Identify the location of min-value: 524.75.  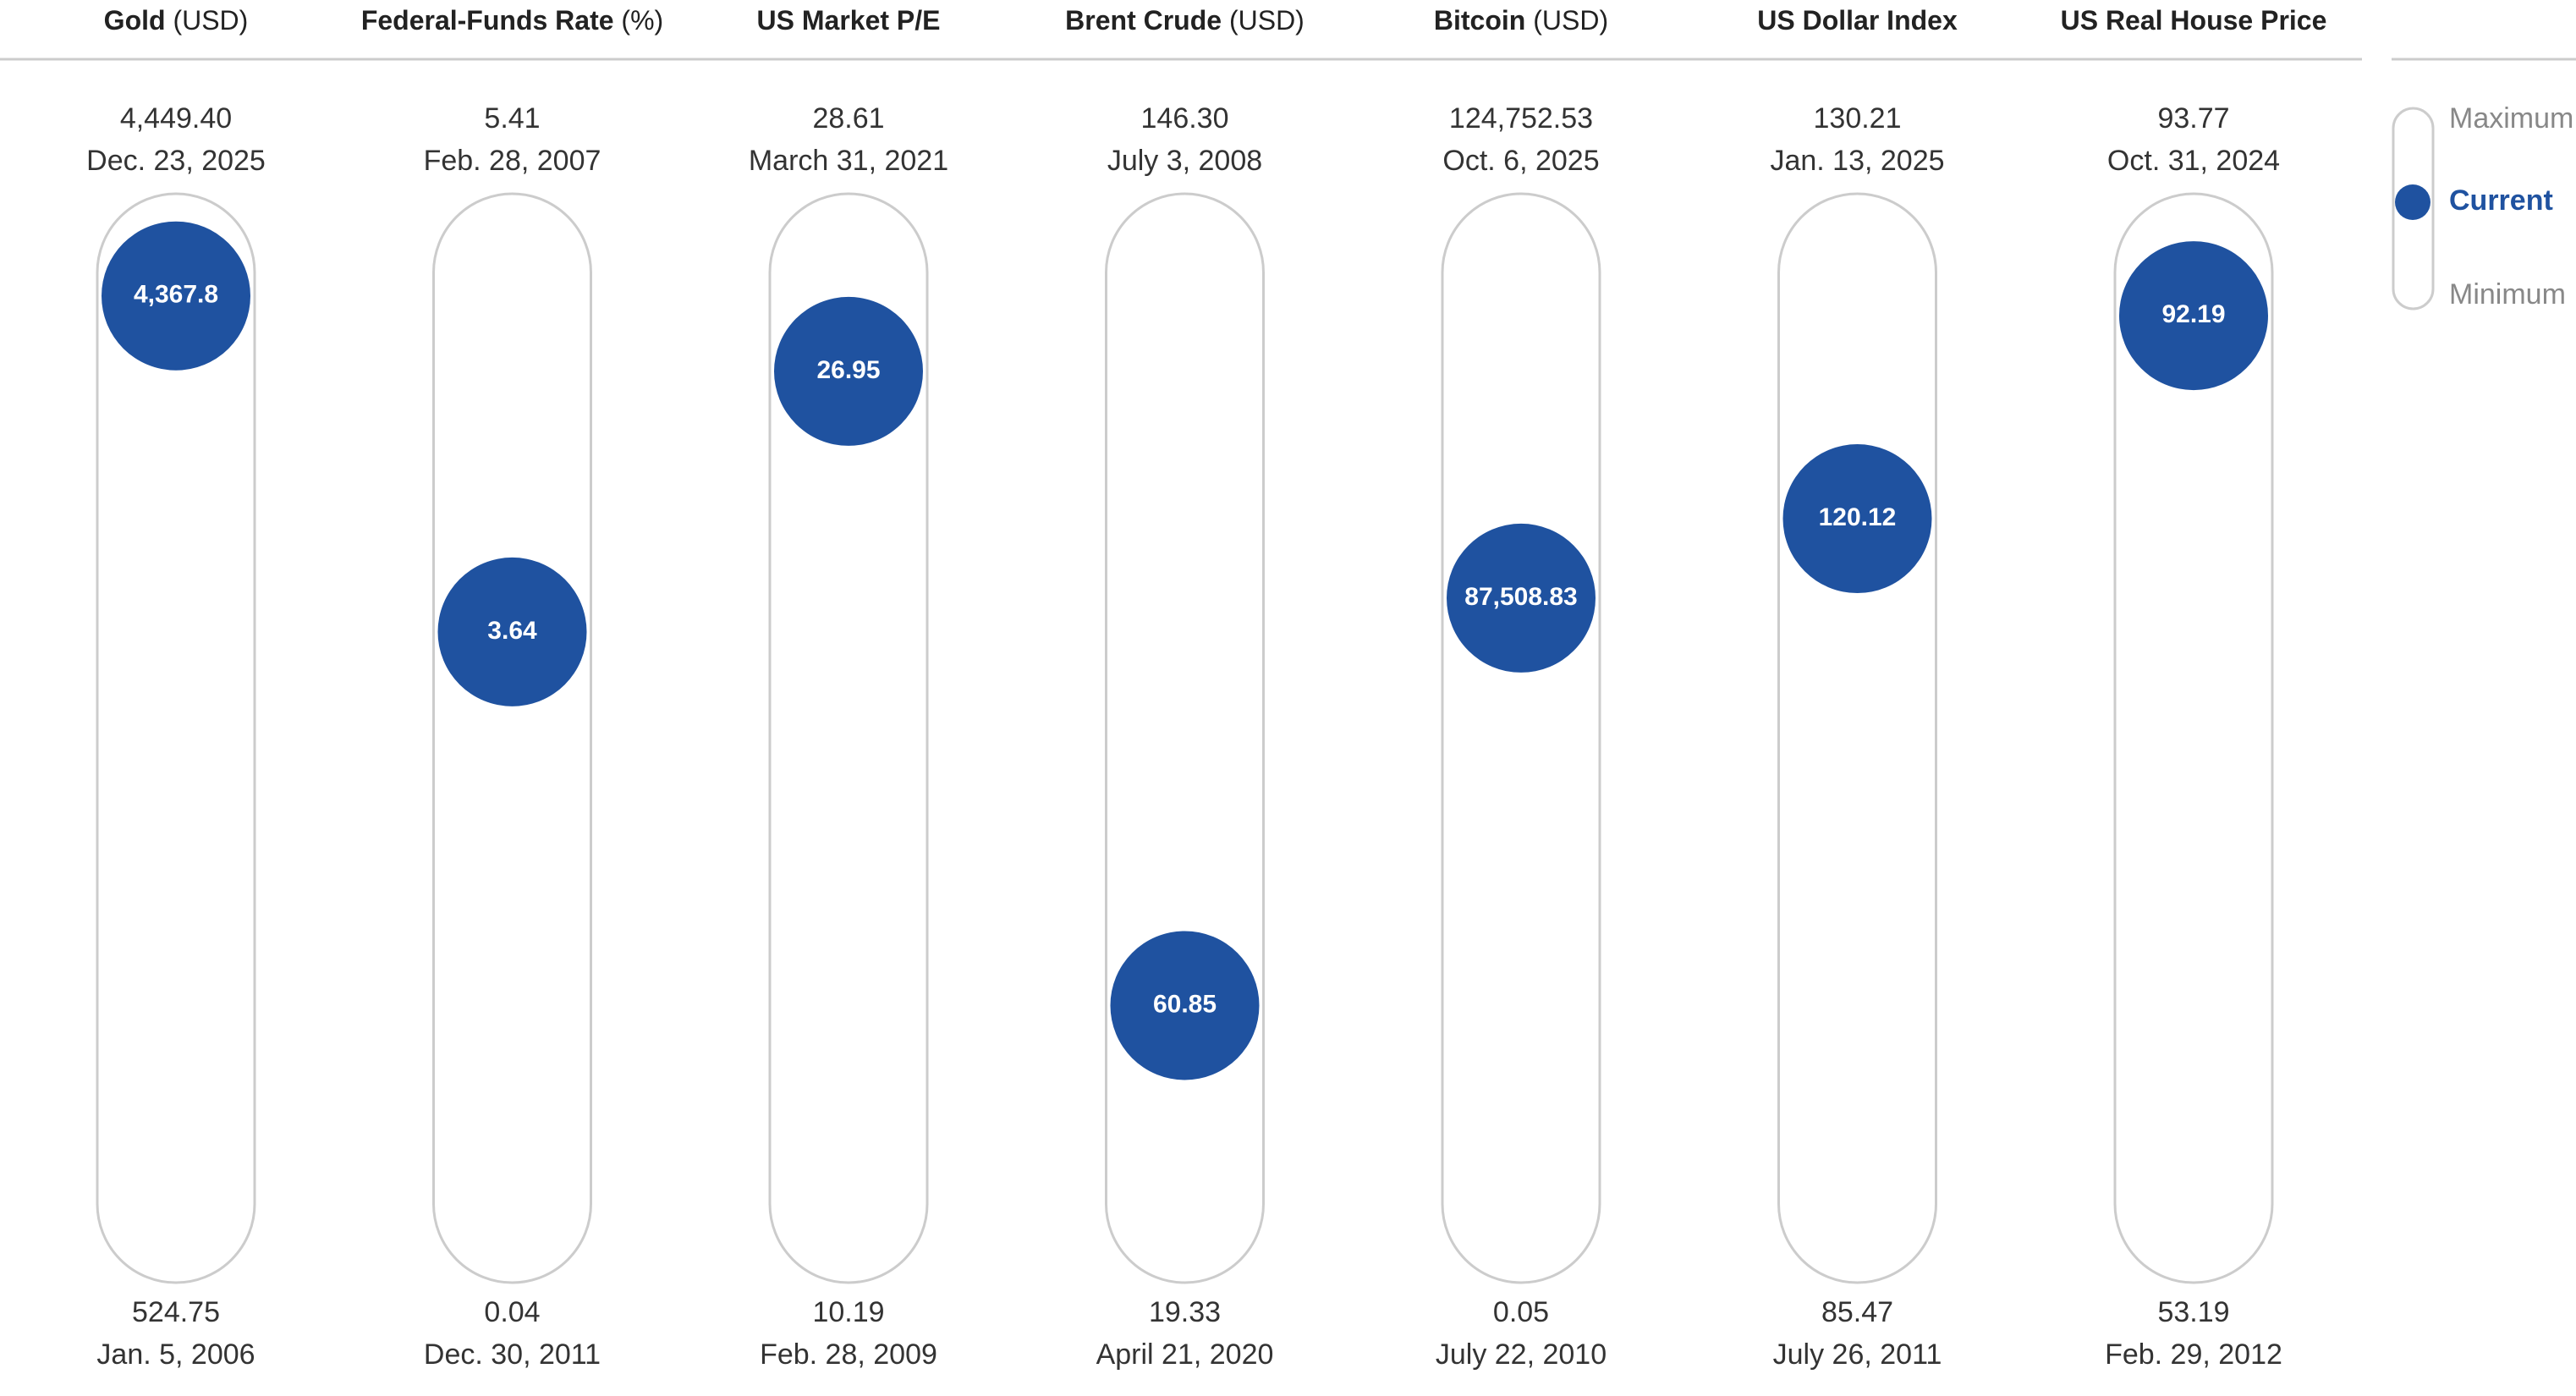
(176, 1312).